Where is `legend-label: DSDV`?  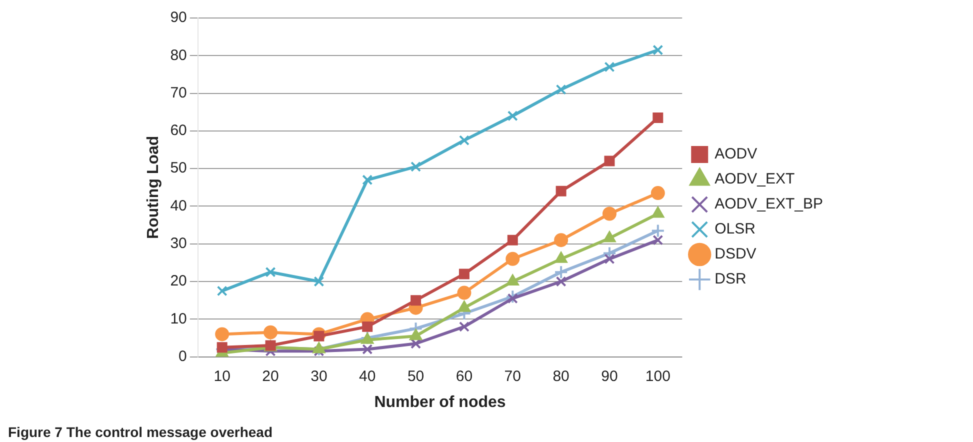 legend-label: DSDV is located at coordinates (735, 254).